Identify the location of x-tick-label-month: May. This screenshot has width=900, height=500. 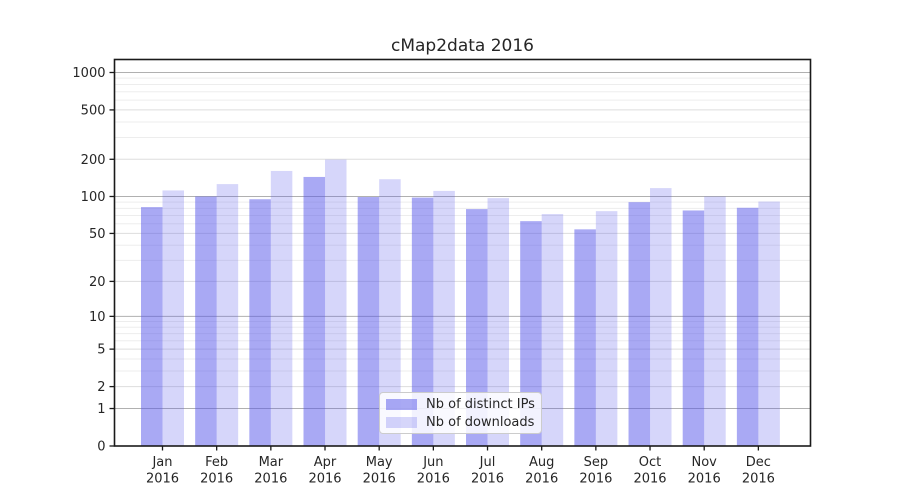
(379, 462).